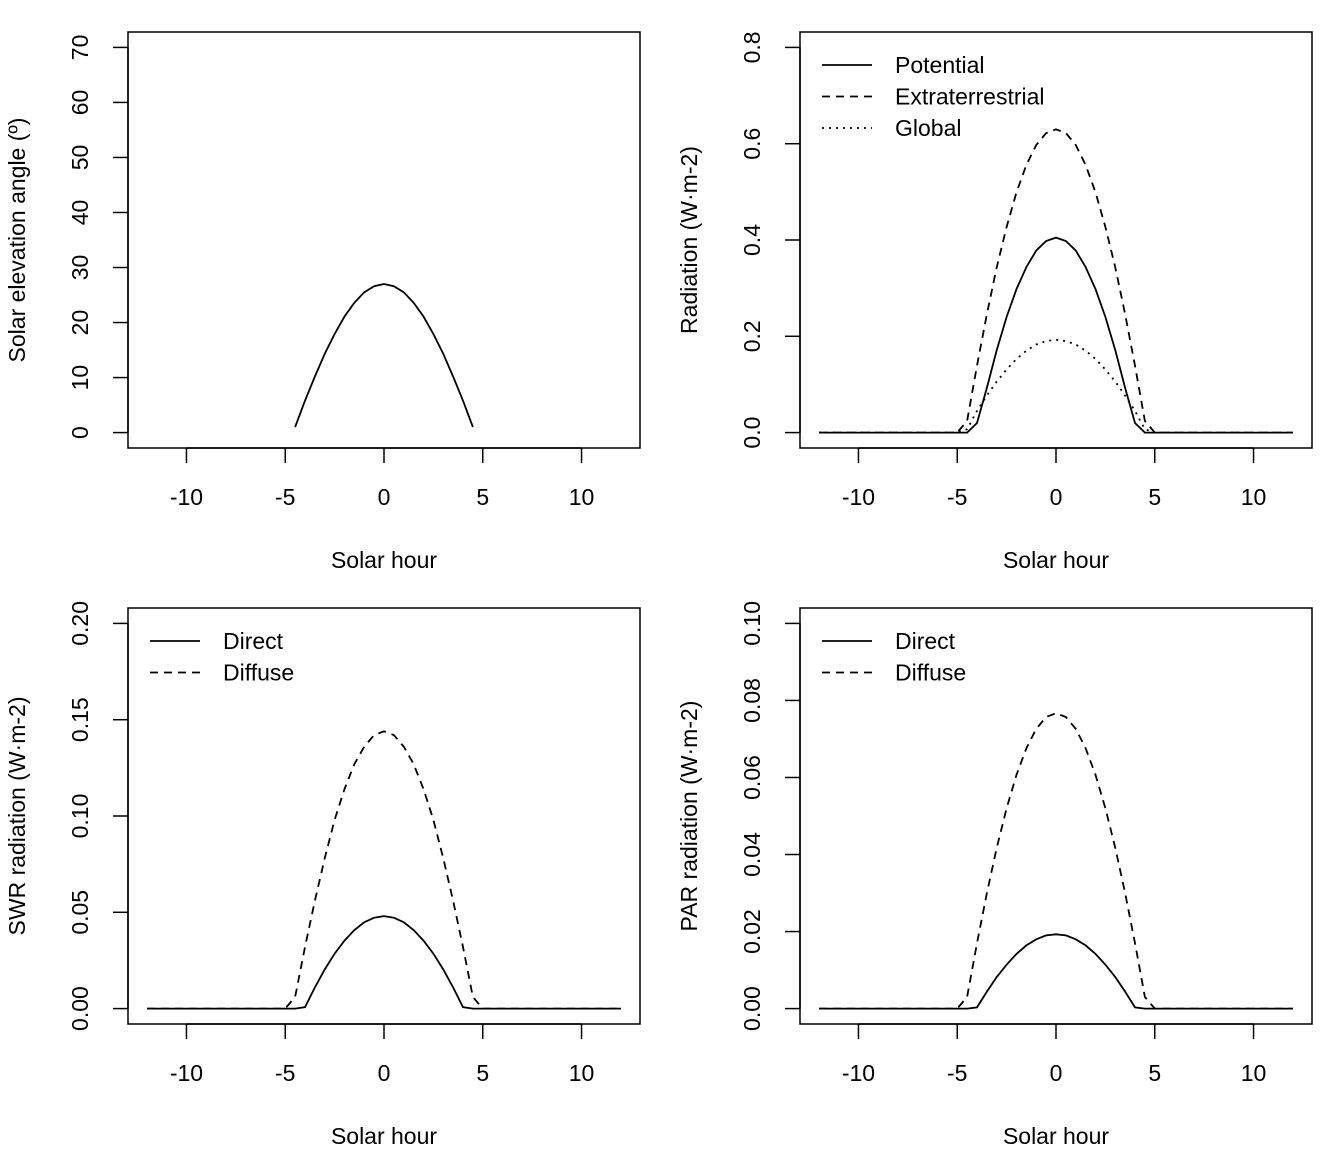 The width and height of the screenshot is (1344, 1152). Describe the element at coordinates (80, 103) in the screenshot. I see `y-tick-label: 60` at that location.